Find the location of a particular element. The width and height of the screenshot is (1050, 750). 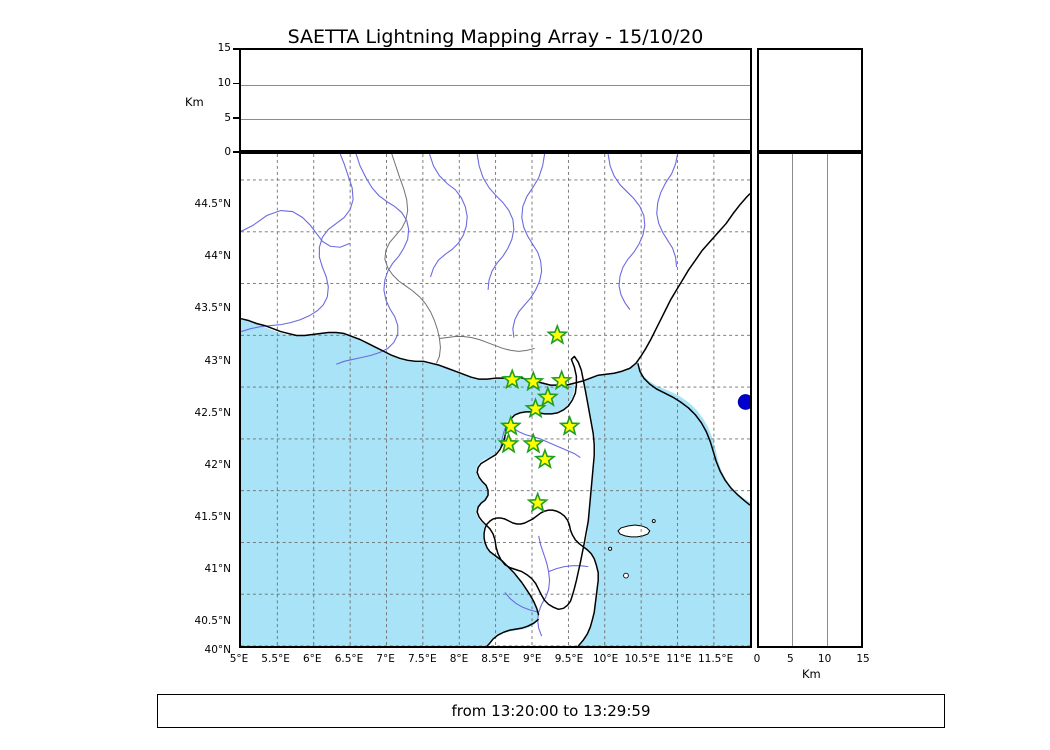

time-range-caption: from 13:20:00 to 13:29:59 is located at coordinates (551, 711).